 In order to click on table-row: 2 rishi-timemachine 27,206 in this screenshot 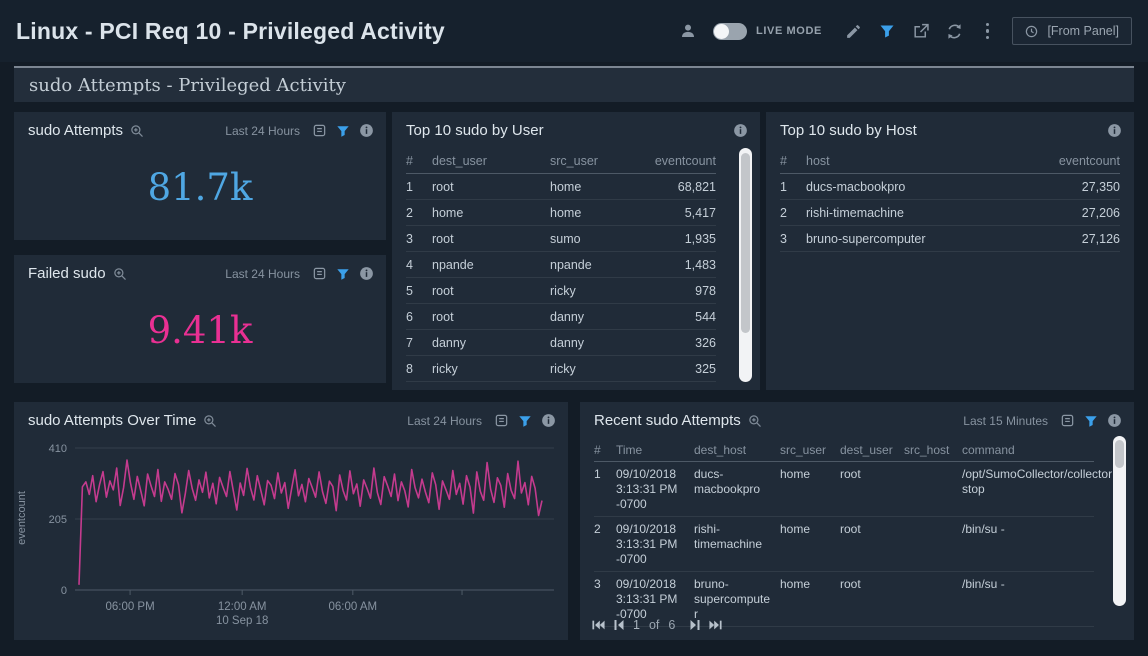, I will do `click(950, 213)`.